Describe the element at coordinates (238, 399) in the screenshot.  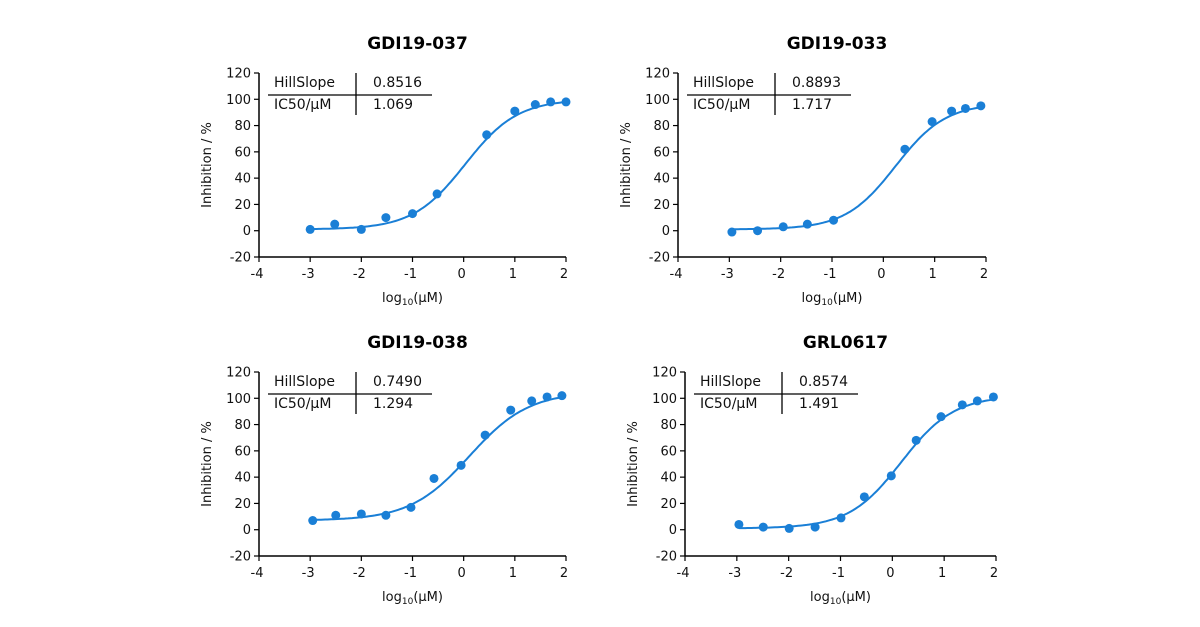
I see `y-tick-label: 100` at that location.